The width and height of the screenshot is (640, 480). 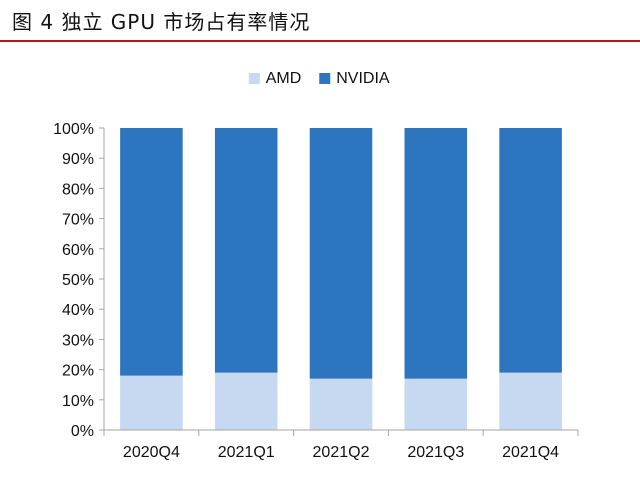 I want to click on x-category-label: 2021Q2, so click(x=341, y=452).